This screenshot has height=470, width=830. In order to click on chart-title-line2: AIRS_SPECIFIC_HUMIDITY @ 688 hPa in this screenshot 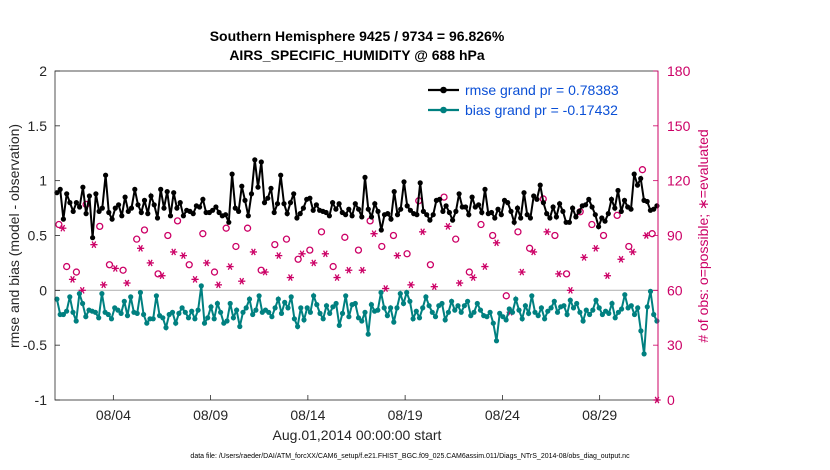, I will do `click(357, 55)`.